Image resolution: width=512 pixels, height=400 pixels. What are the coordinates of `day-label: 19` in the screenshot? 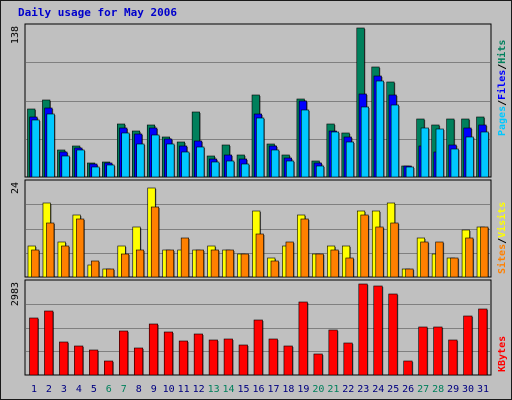 It's located at (303, 389).